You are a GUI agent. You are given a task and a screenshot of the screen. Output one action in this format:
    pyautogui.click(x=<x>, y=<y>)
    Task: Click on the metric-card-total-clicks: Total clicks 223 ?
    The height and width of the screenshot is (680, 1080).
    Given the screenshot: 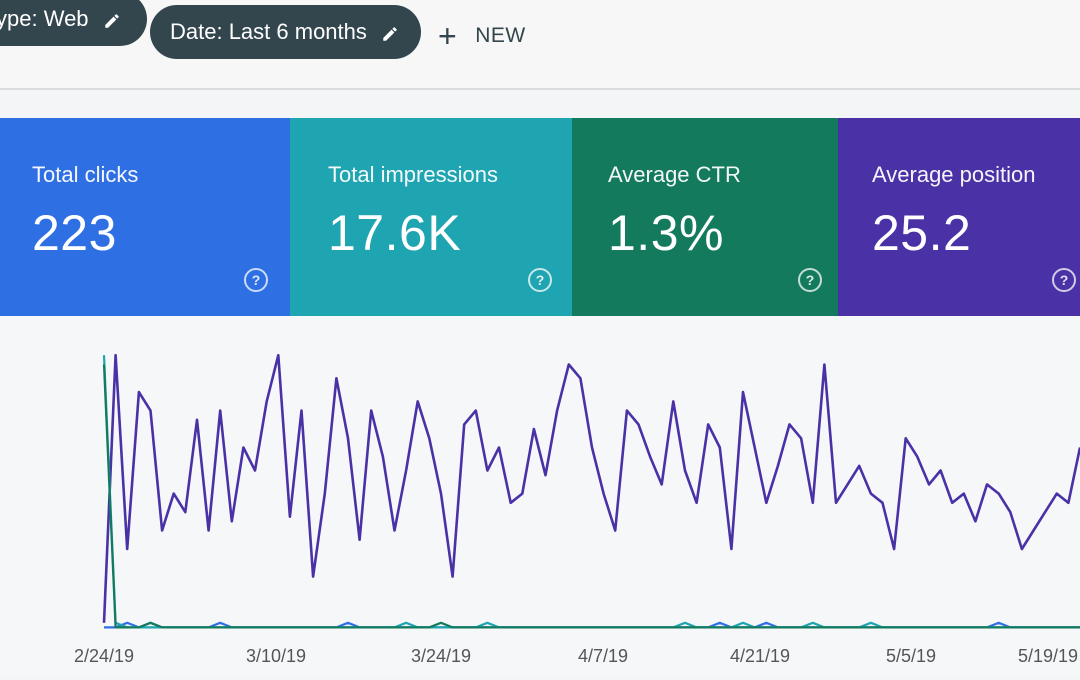 What is the action you would take?
    pyautogui.click(x=145, y=217)
    